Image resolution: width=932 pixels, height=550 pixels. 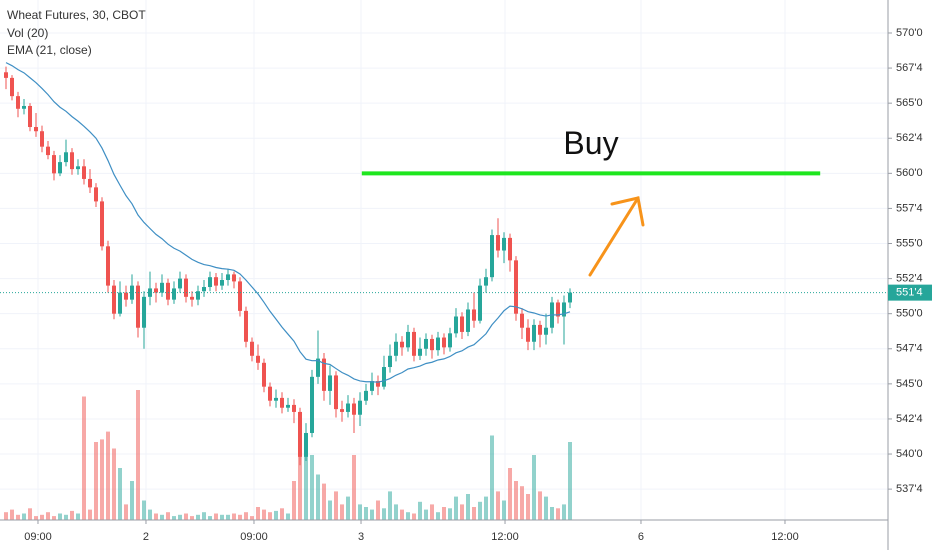 What do you see at coordinates (641, 537) in the screenshot?
I see `x-tick-label: 6` at bounding box center [641, 537].